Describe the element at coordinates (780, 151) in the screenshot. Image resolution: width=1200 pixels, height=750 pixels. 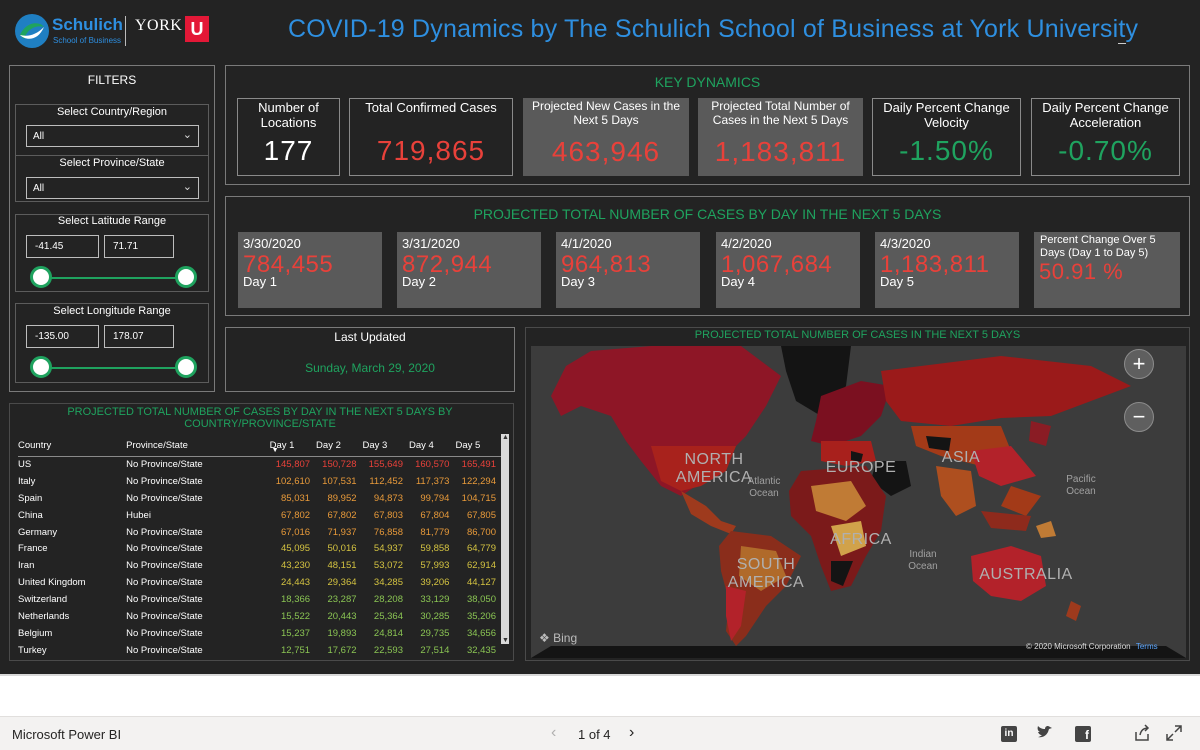
I see `kpi-value: 1,183,811` at that location.